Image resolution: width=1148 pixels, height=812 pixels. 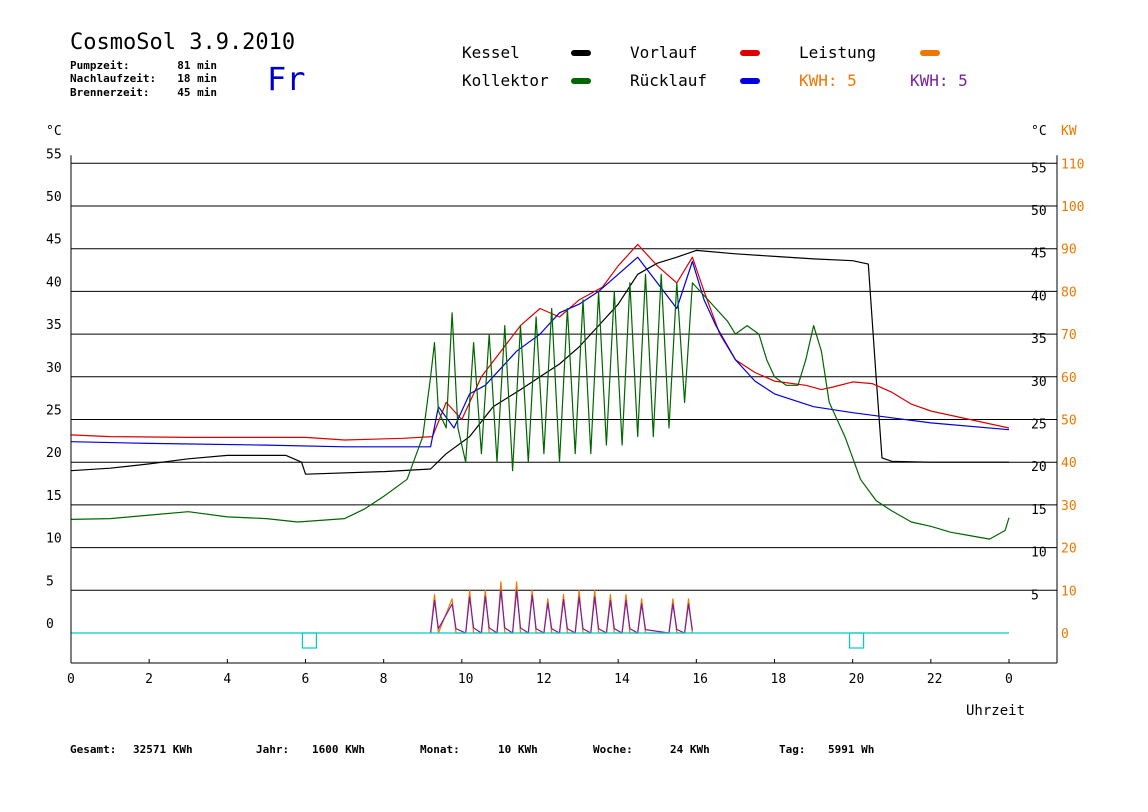 What do you see at coordinates (1069, 335) in the screenshot?
I see `y2-tick-label: 70` at bounding box center [1069, 335].